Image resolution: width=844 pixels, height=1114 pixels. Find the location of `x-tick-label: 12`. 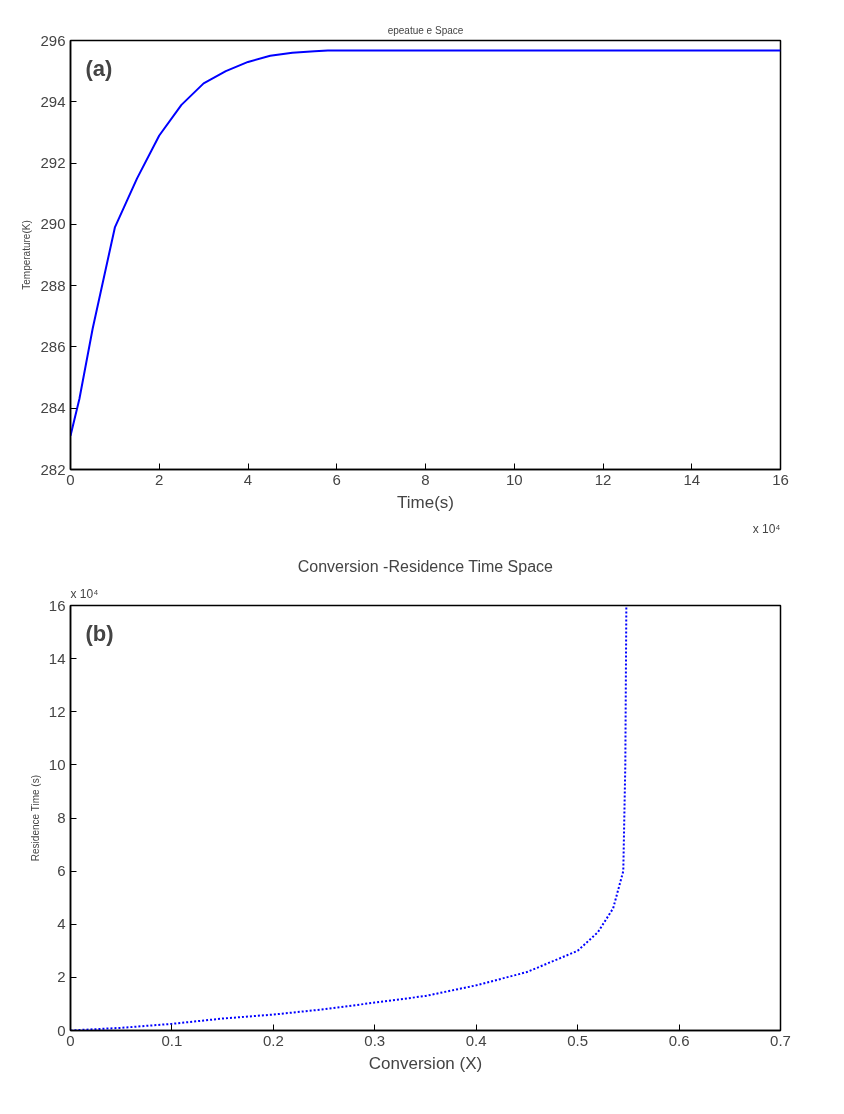

x-tick-label: 12 is located at coordinates (603, 479).